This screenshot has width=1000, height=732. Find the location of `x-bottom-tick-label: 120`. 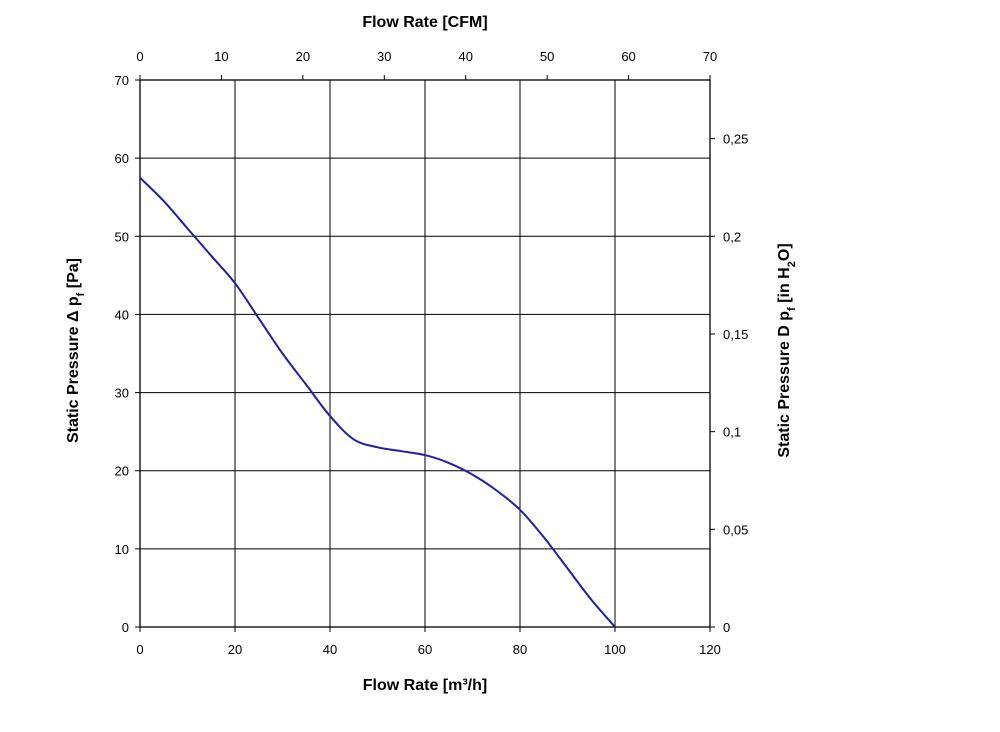

x-bottom-tick-label: 120 is located at coordinates (710, 649).